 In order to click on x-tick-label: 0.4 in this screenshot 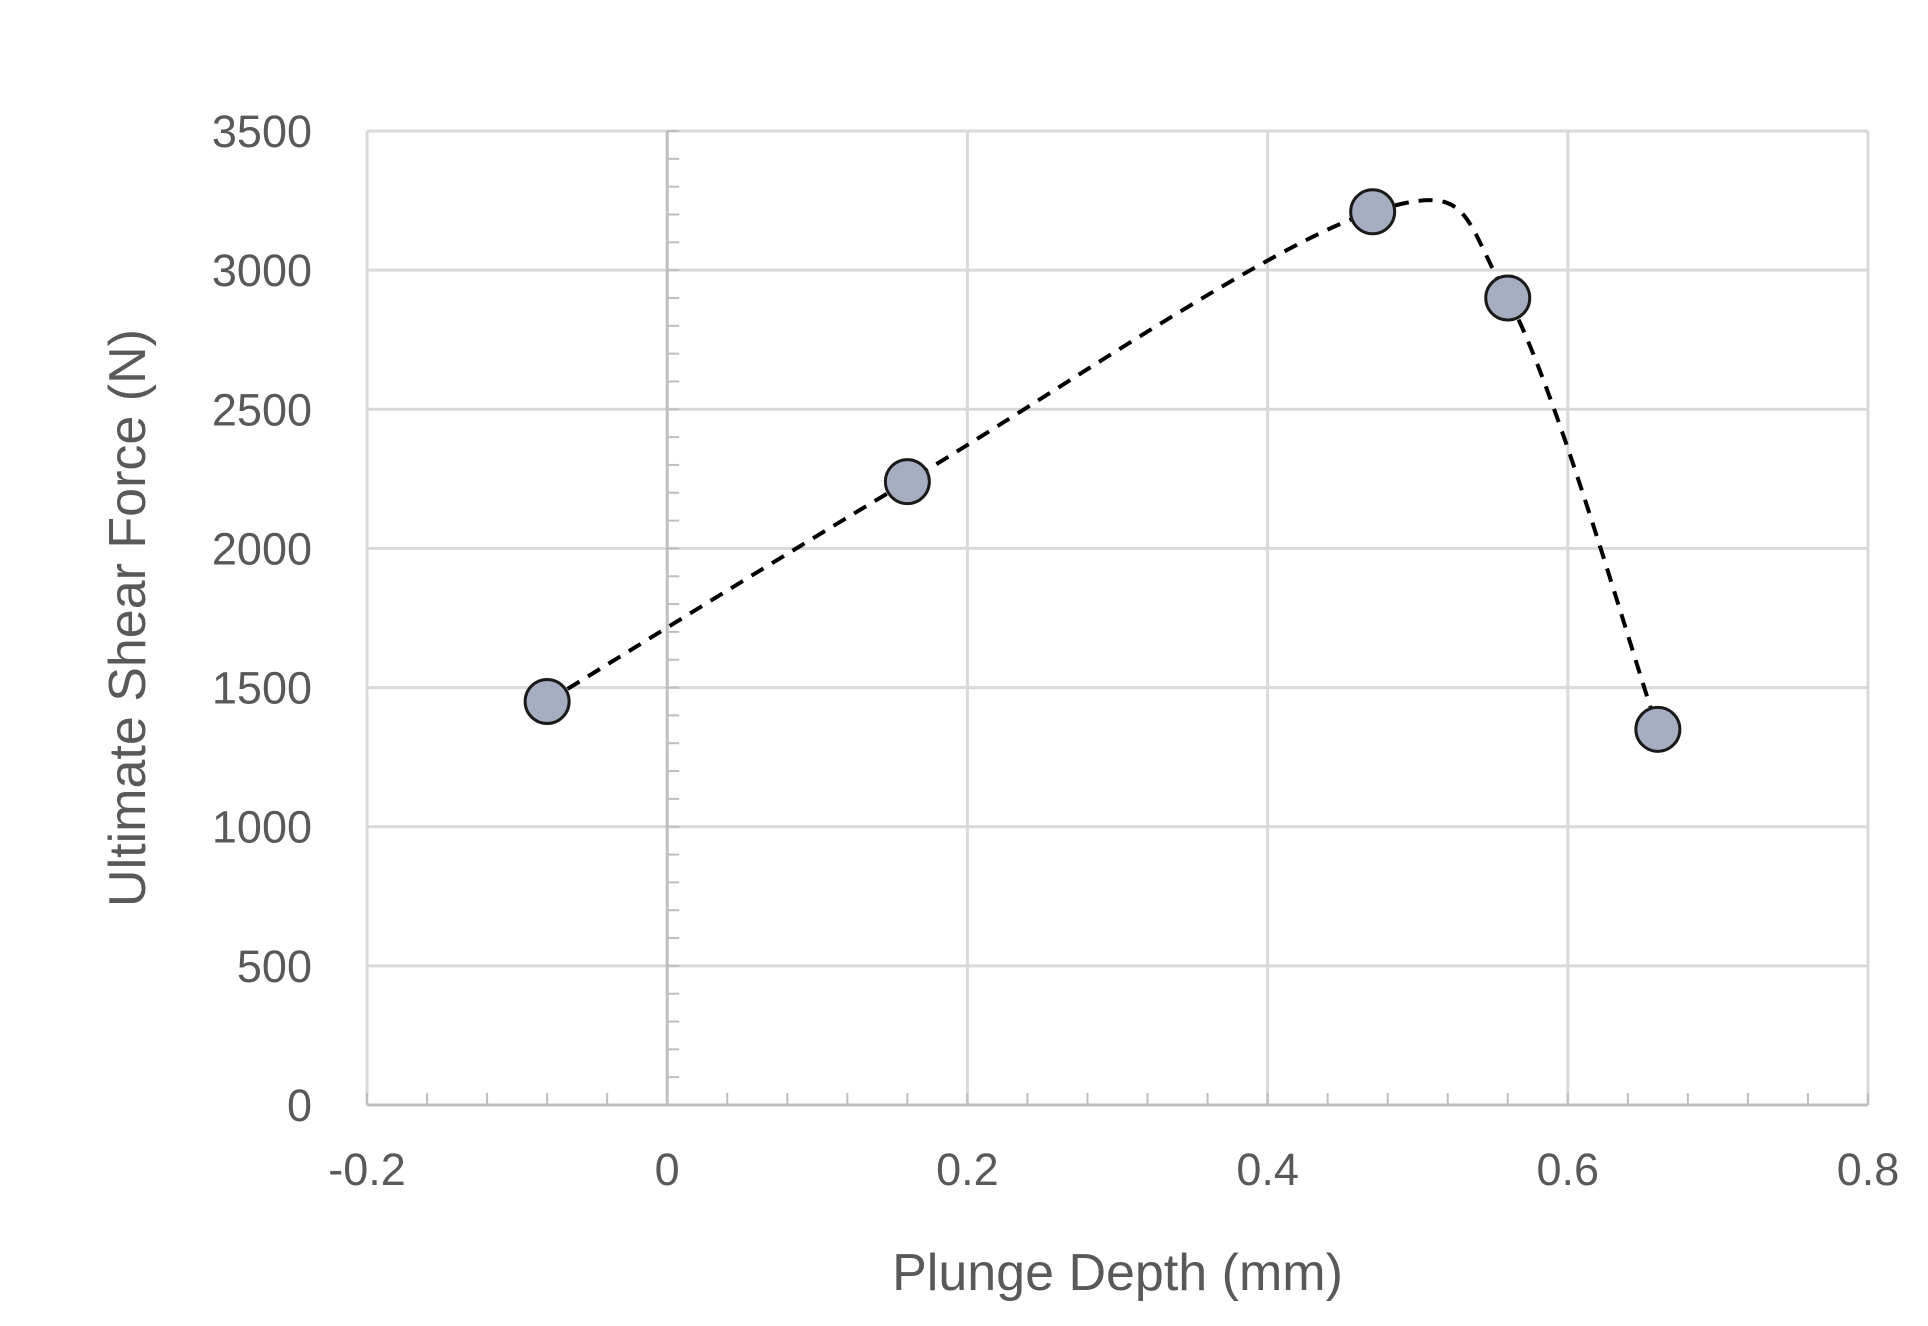, I will do `click(1267, 1169)`.